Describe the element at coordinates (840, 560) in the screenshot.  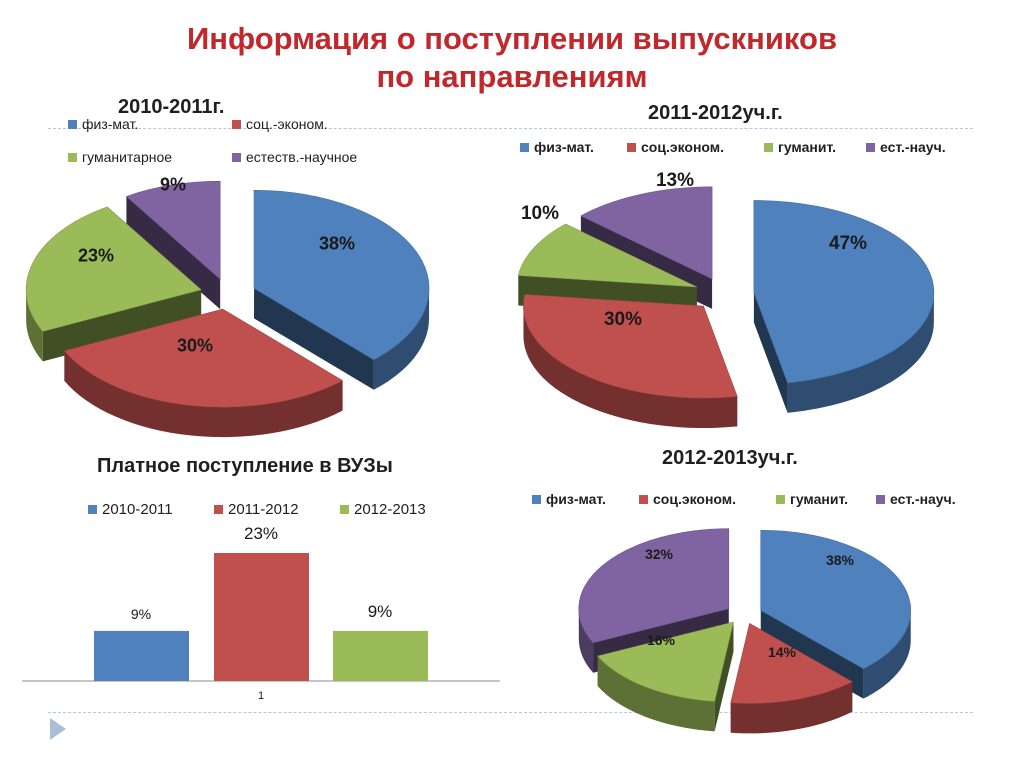
I see `slice-label: 38%` at that location.